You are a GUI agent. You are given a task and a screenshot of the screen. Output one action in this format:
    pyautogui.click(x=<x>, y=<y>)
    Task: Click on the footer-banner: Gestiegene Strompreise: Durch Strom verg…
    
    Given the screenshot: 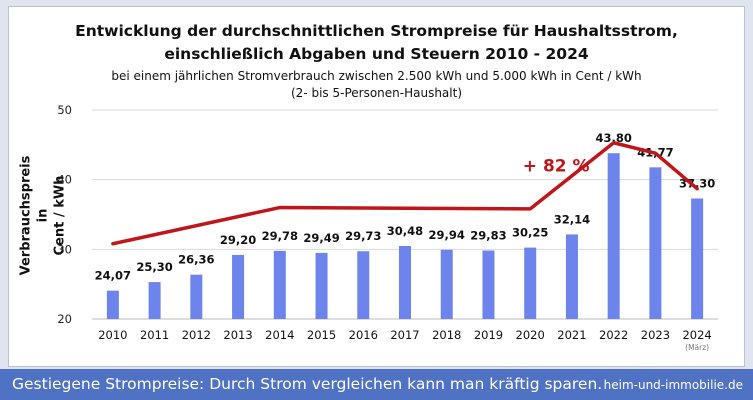 What is the action you would take?
    pyautogui.click(x=376, y=384)
    